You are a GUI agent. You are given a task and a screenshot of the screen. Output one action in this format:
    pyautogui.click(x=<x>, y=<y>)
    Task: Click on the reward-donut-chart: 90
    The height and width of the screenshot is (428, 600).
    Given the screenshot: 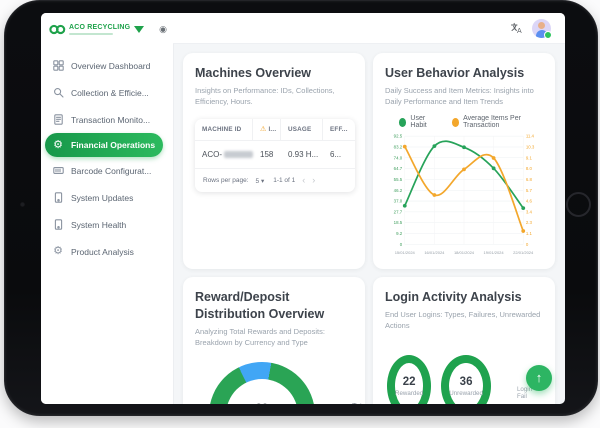 What is the action you would take?
    pyautogui.click(x=262, y=383)
    